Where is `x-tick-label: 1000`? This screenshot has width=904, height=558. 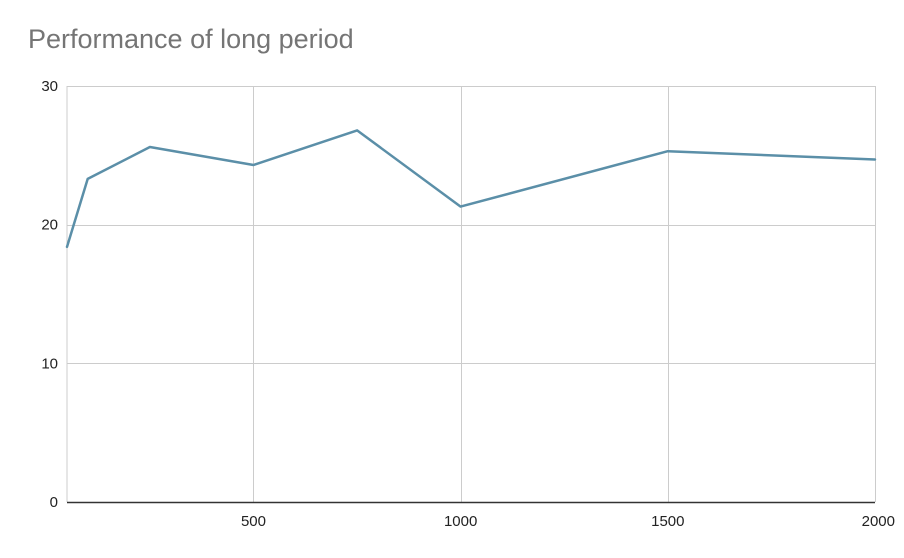 x-tick-label: 1000 is located at coordinates (460, 521).